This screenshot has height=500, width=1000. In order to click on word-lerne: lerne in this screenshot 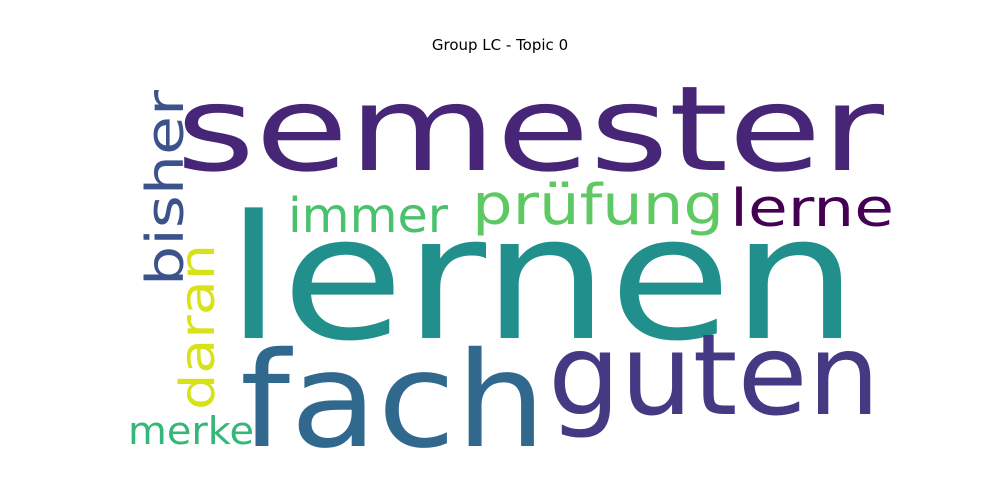, I will do `click(812, 209)`.